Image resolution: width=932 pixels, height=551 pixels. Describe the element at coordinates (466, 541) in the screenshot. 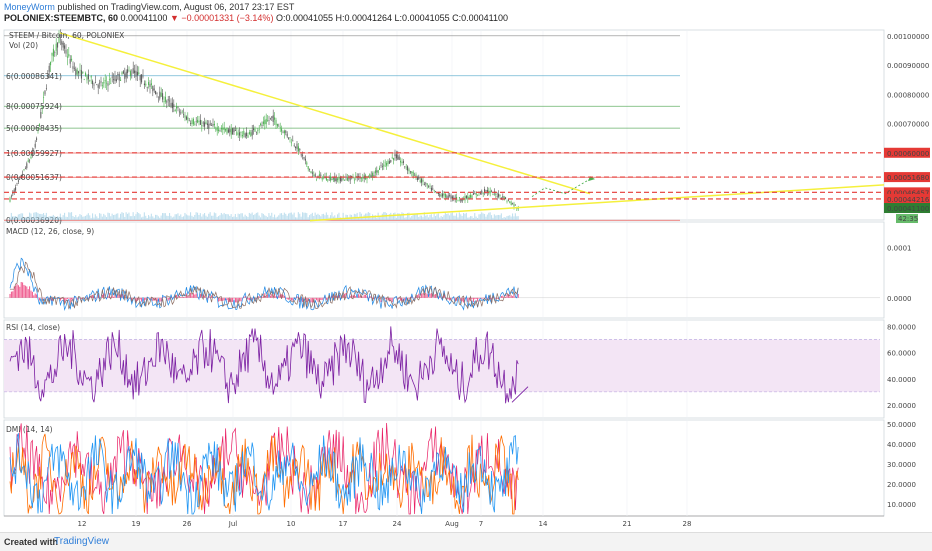

I see `footer: Created with TradingView` at that location.